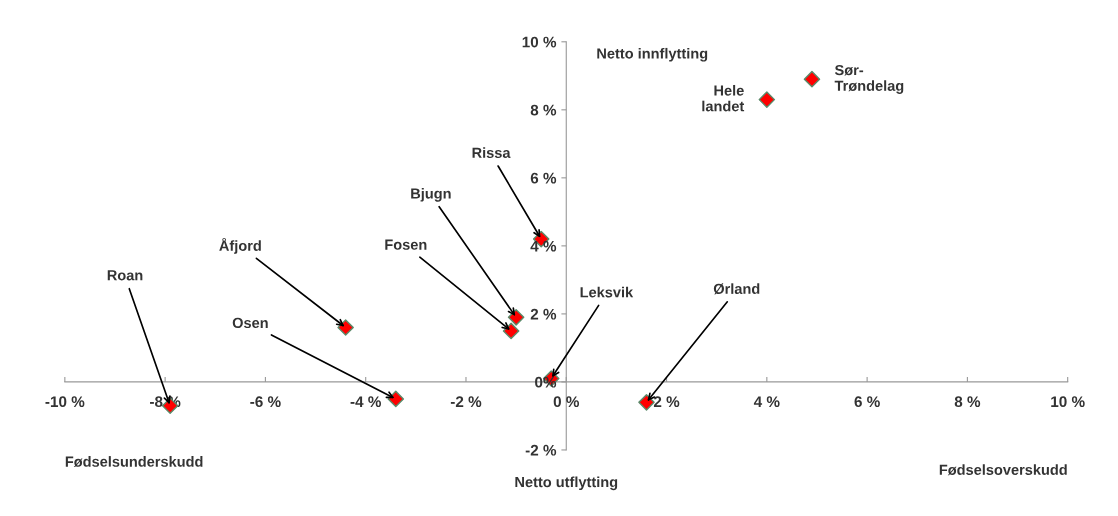 This screenshot has width=1118, height=516. What do you see at coordinates (466, 402) in the screenshot?
I see `x-tick-label: -2 %` at bounding box center [466, 402].